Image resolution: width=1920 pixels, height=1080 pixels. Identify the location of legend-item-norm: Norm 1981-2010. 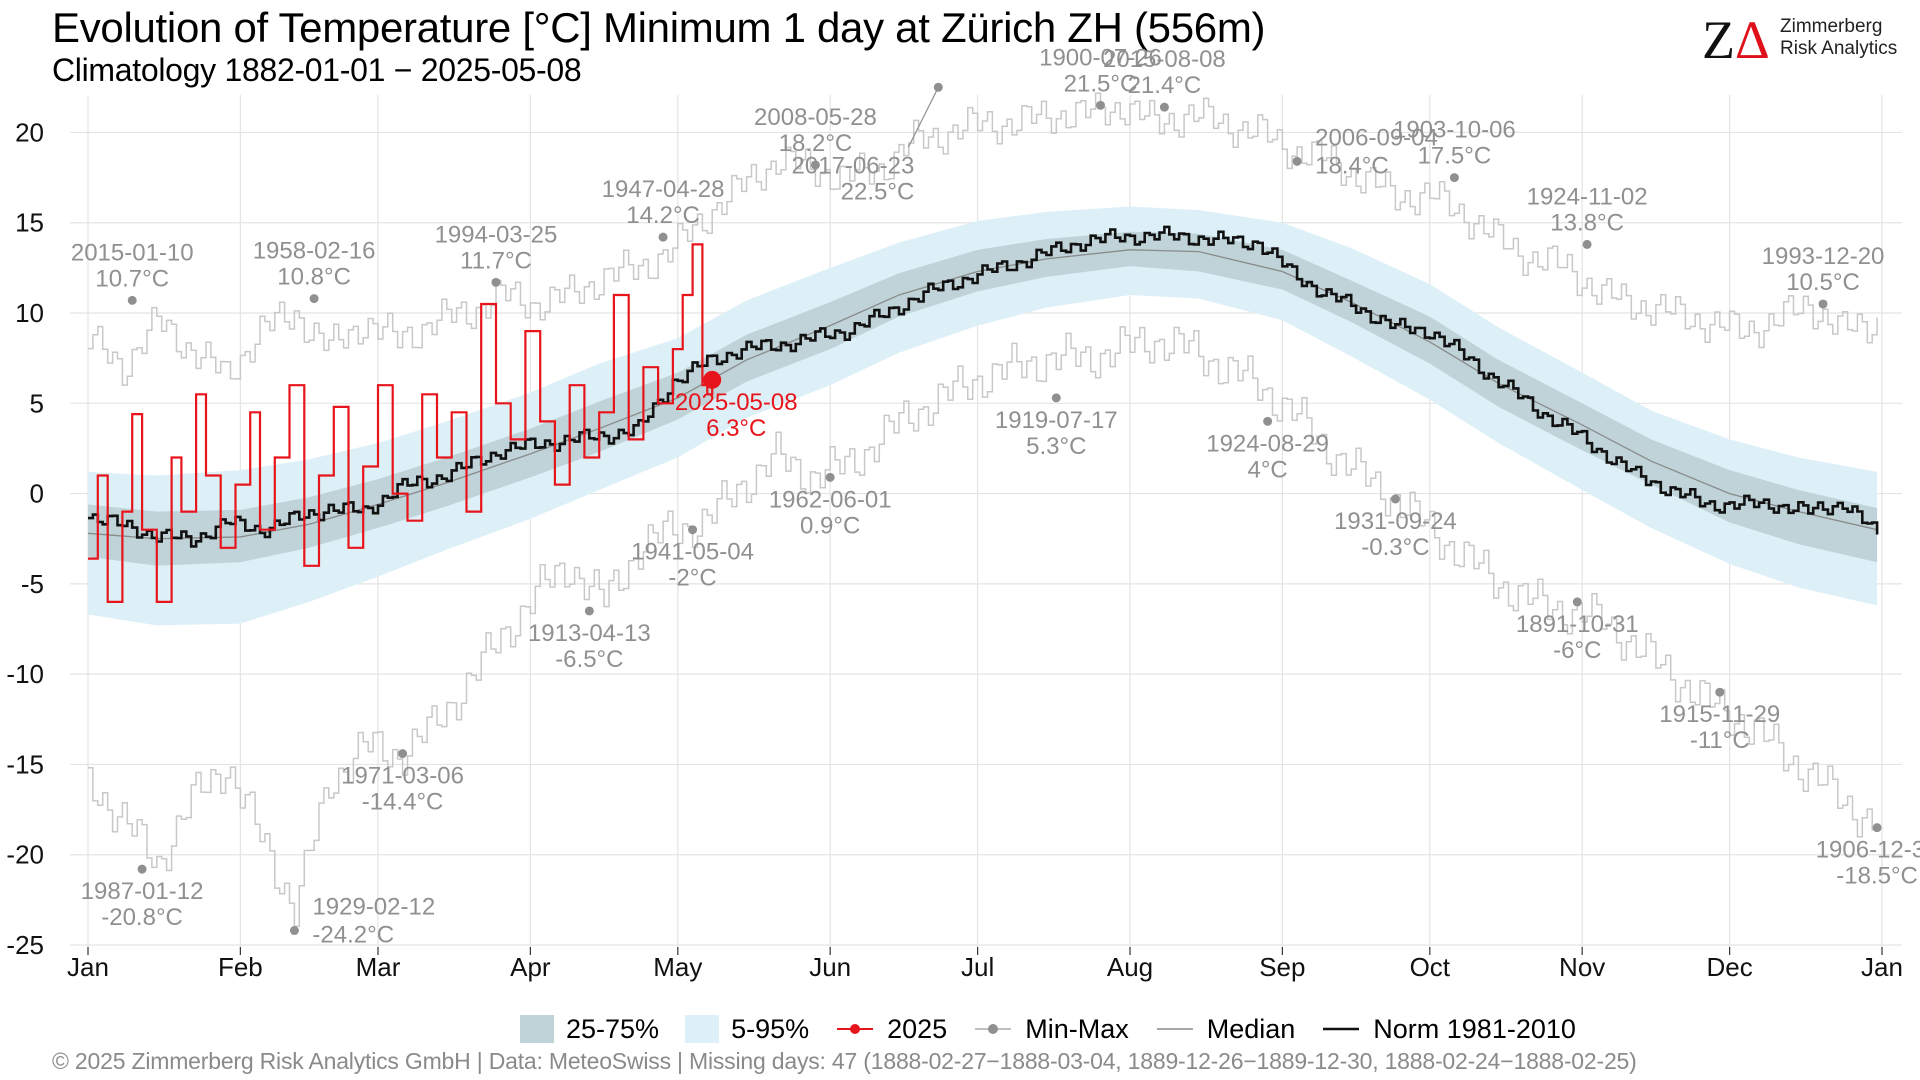
(1448, 1029).